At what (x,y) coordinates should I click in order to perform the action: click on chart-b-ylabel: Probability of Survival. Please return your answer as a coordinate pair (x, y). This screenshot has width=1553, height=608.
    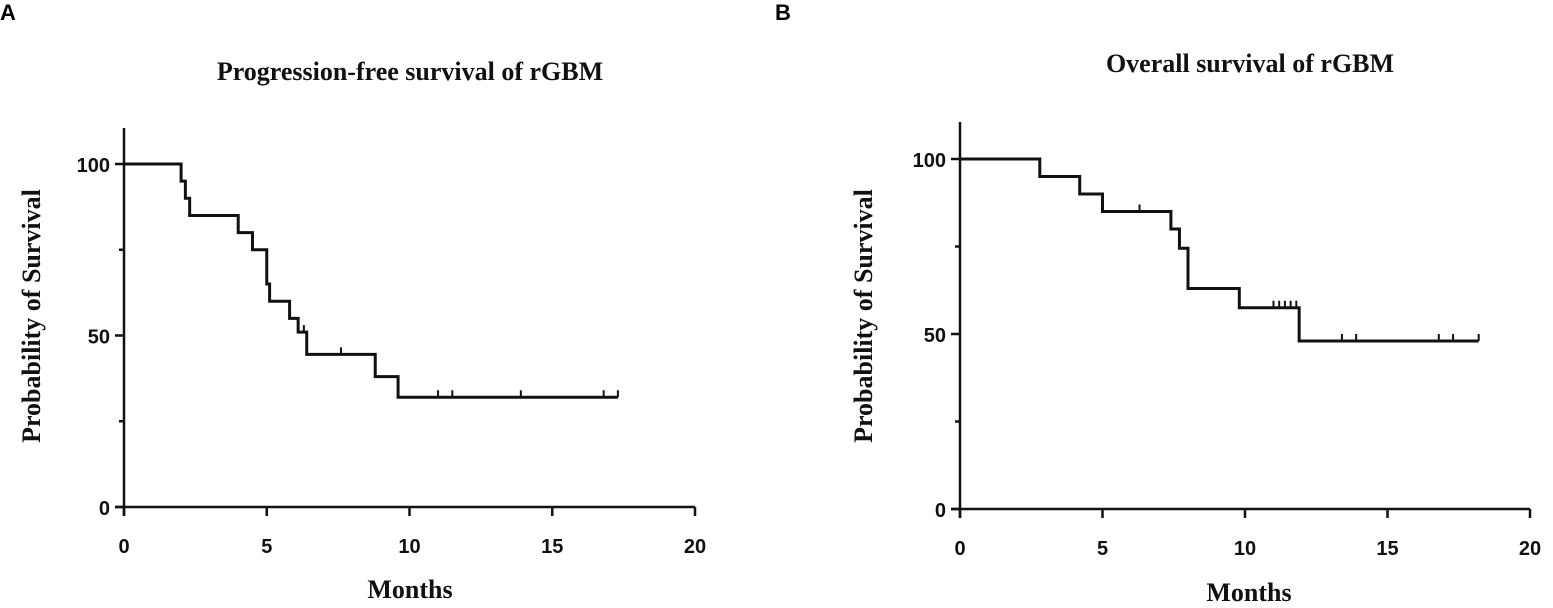
    Looking at the image, I should click on (863, 316).